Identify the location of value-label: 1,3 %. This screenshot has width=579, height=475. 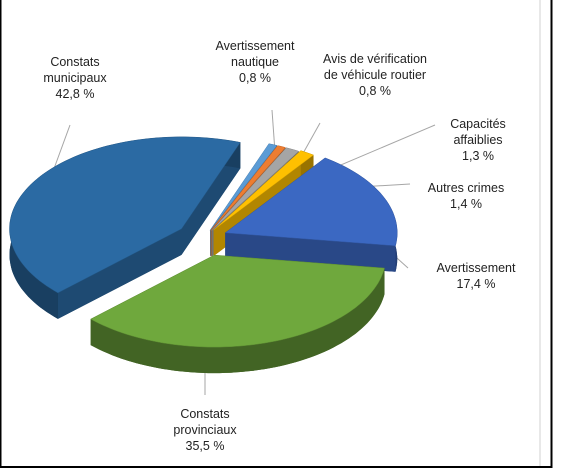
(478, 156).